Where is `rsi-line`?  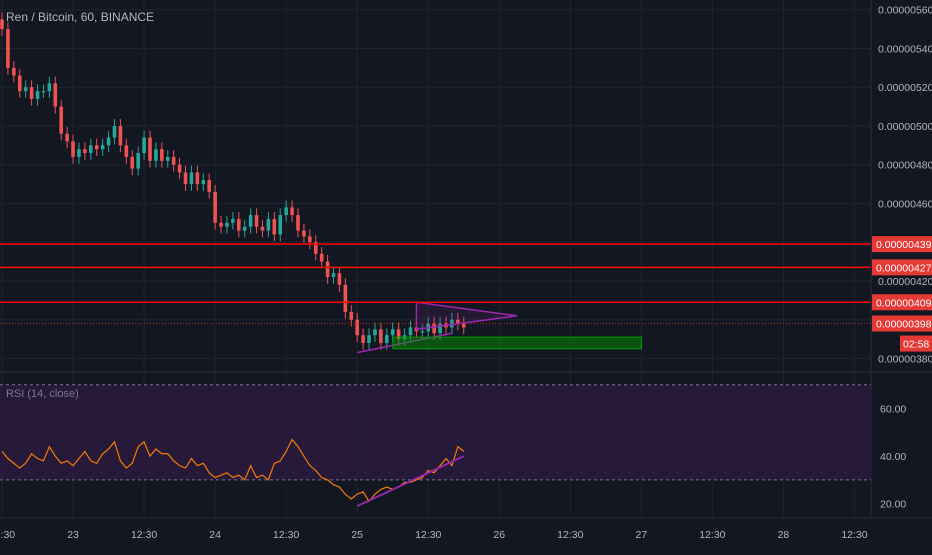
rsi-line is located at coordinates (233, 470).